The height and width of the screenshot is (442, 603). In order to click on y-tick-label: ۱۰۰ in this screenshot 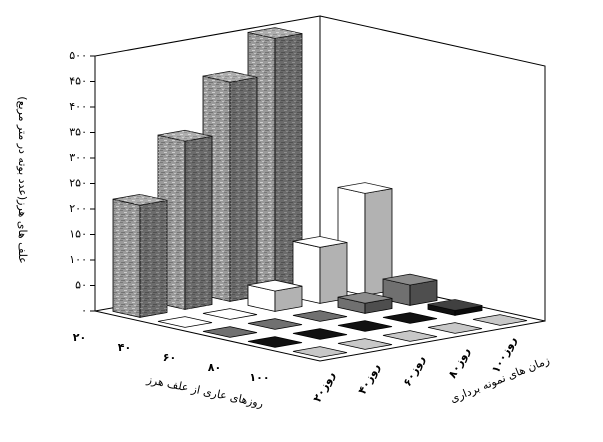, I will do `click(78, 259)`.